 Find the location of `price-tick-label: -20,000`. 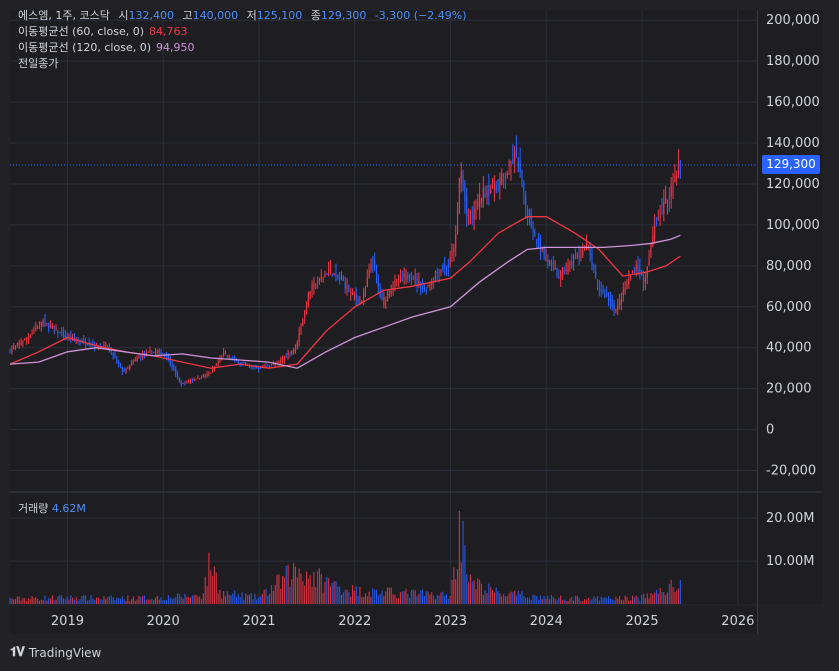

price-tick-label: -20,000 is located at coordinates (791, 471).